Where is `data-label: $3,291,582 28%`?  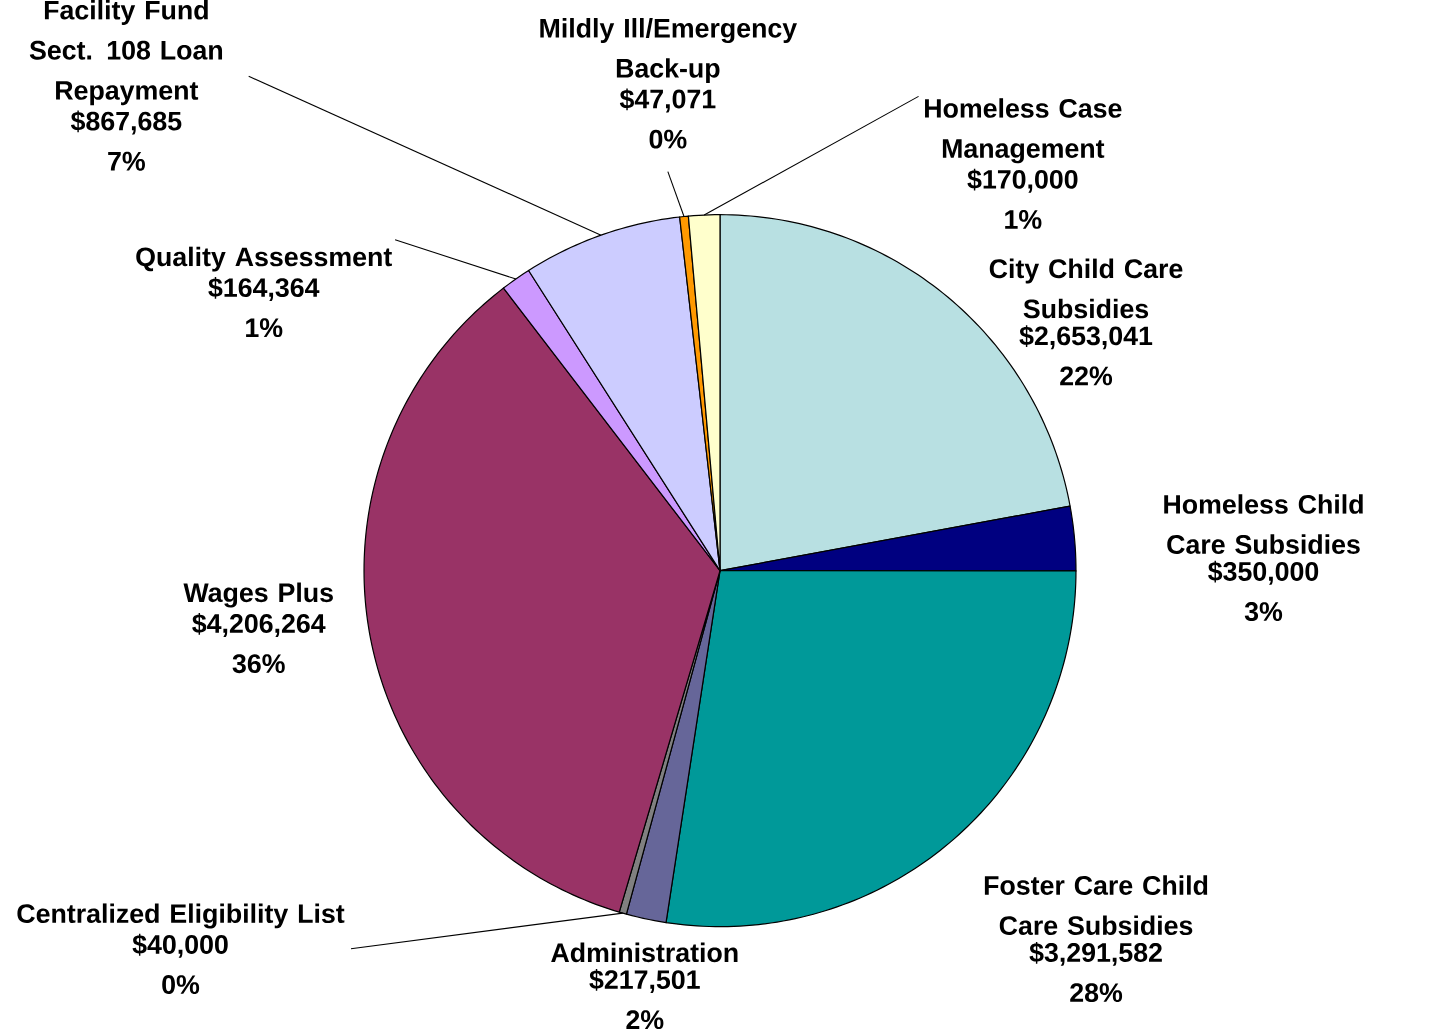
data-label: $3,291,582 28% is located at coordinates (1095, 971).